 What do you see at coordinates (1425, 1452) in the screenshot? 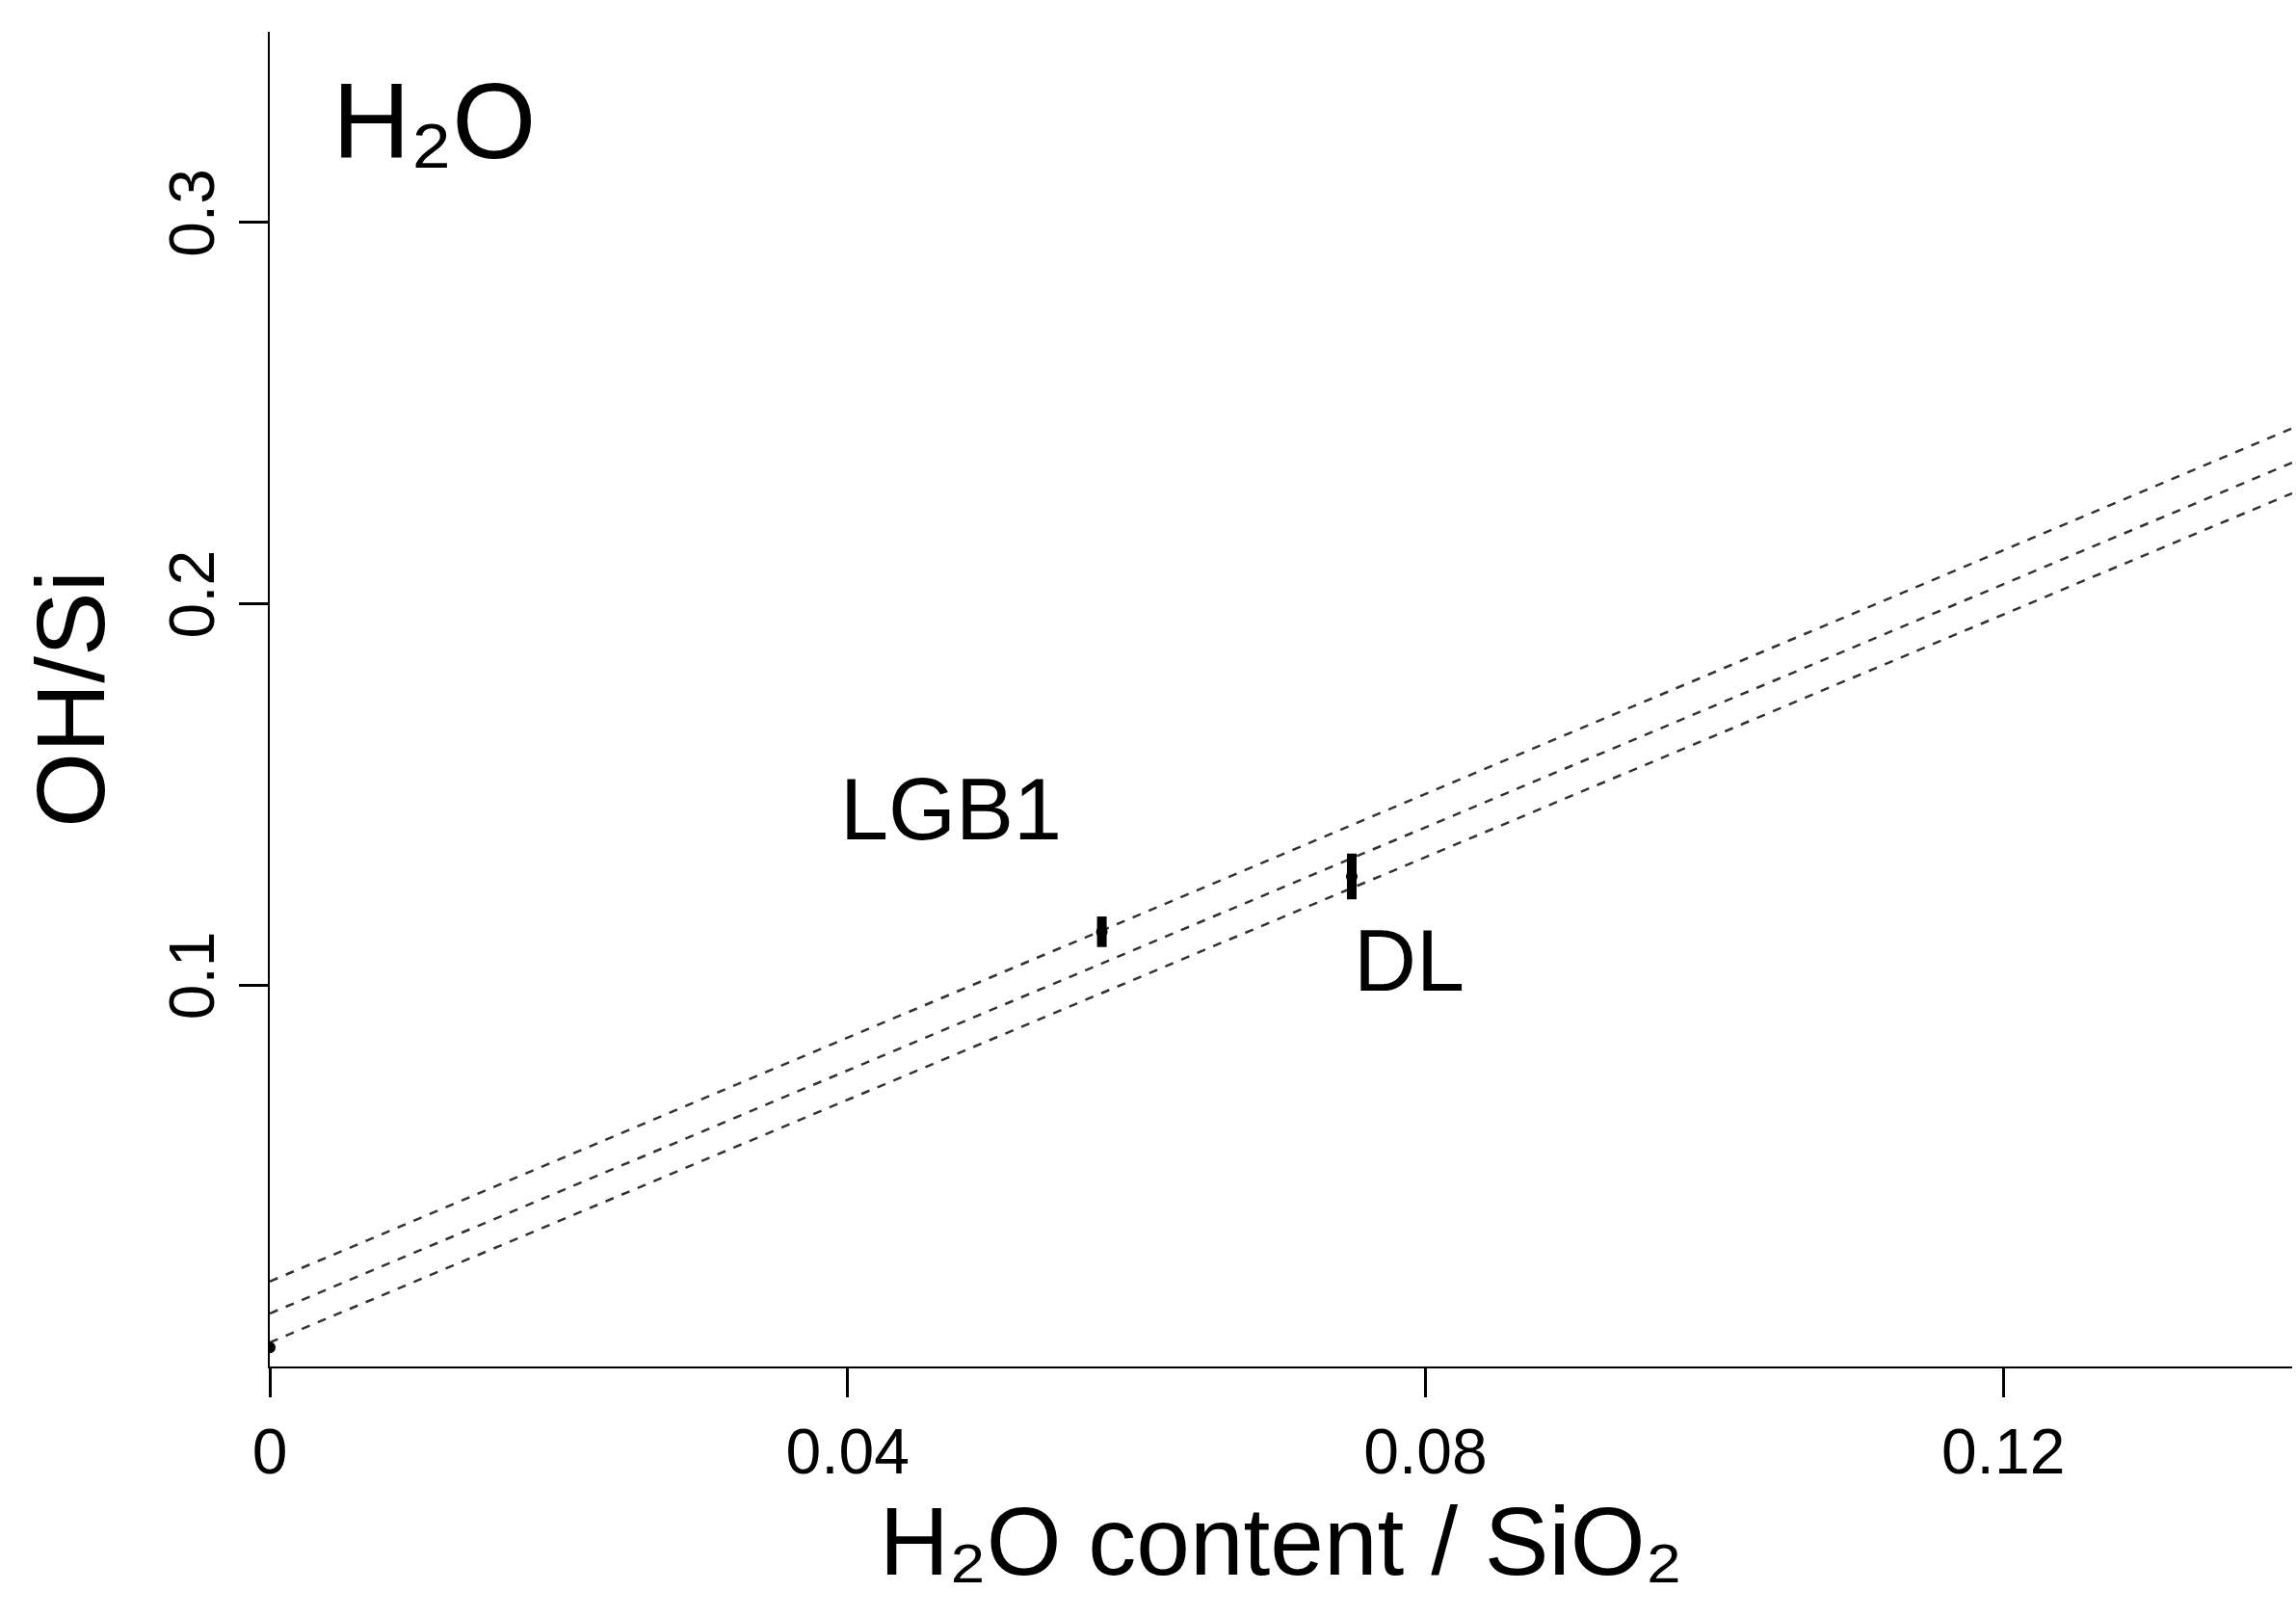
I see `x-tick-label: 0.08` at bounding box center [1425, 1452].